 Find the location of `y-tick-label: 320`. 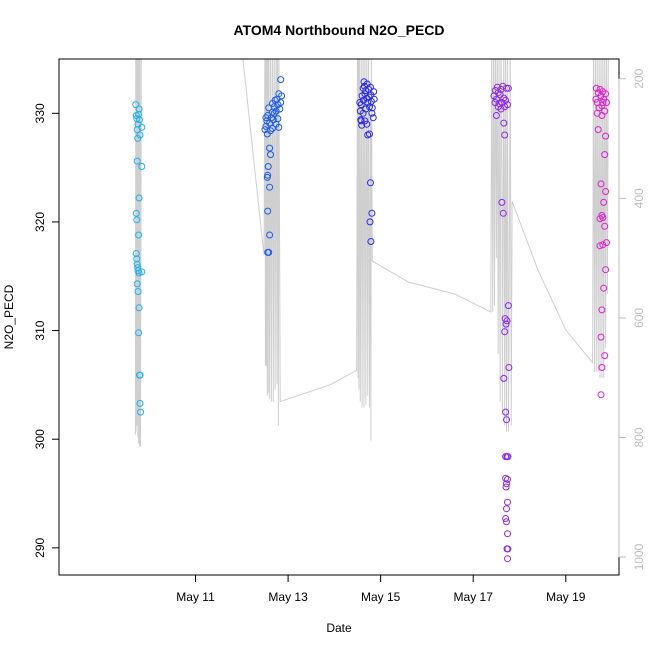

y-tick-label: 320 is located at coordinates (40, 222).